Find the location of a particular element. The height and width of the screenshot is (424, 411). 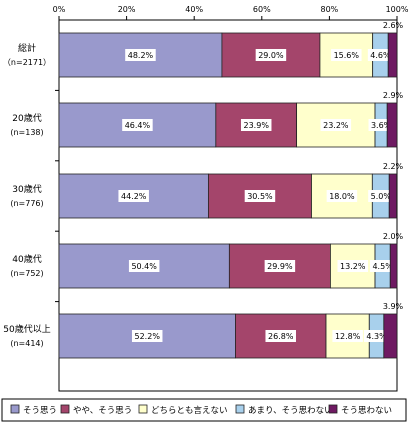

data-label: 4.6% is located at coordinates (380, 55).